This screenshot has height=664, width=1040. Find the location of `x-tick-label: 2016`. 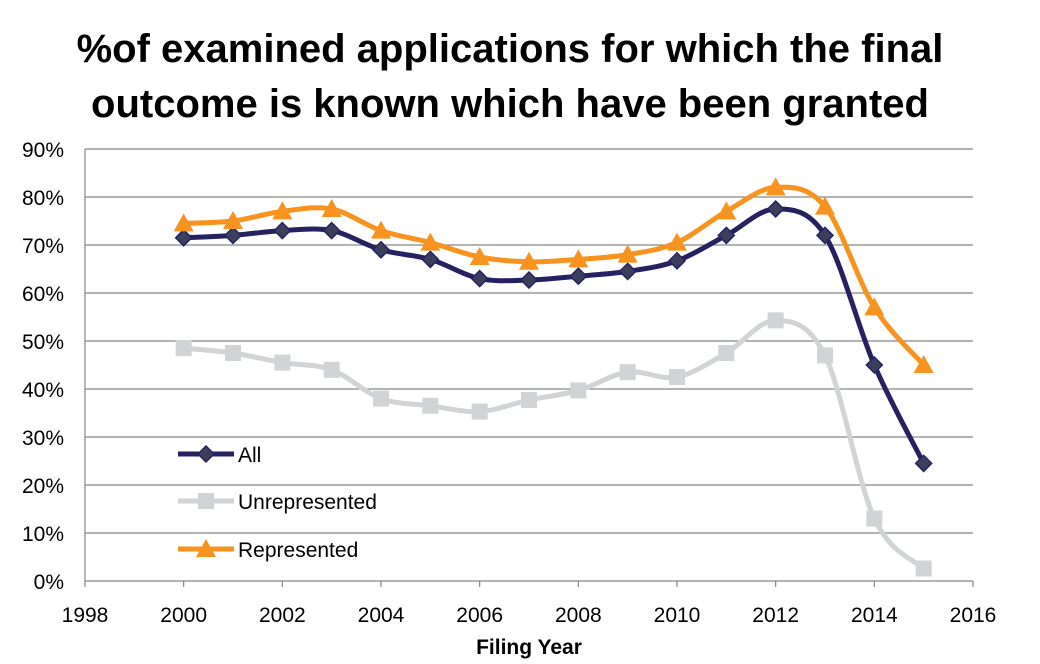

x-tick-label: 2016 is located at coordinates (973, 615).